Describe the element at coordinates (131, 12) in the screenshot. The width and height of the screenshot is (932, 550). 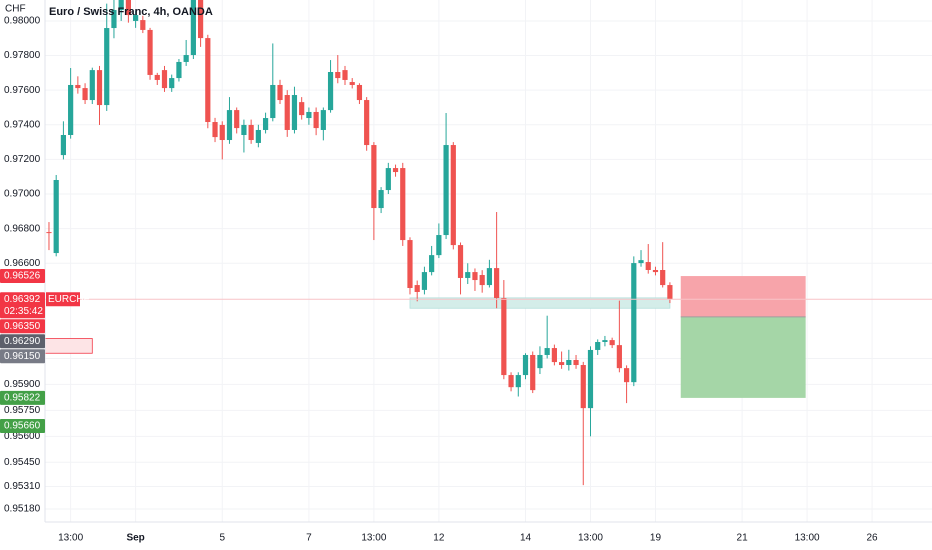
I see `chart-title: Euro / Swiss Franc, 4h, OANDA` at that location.